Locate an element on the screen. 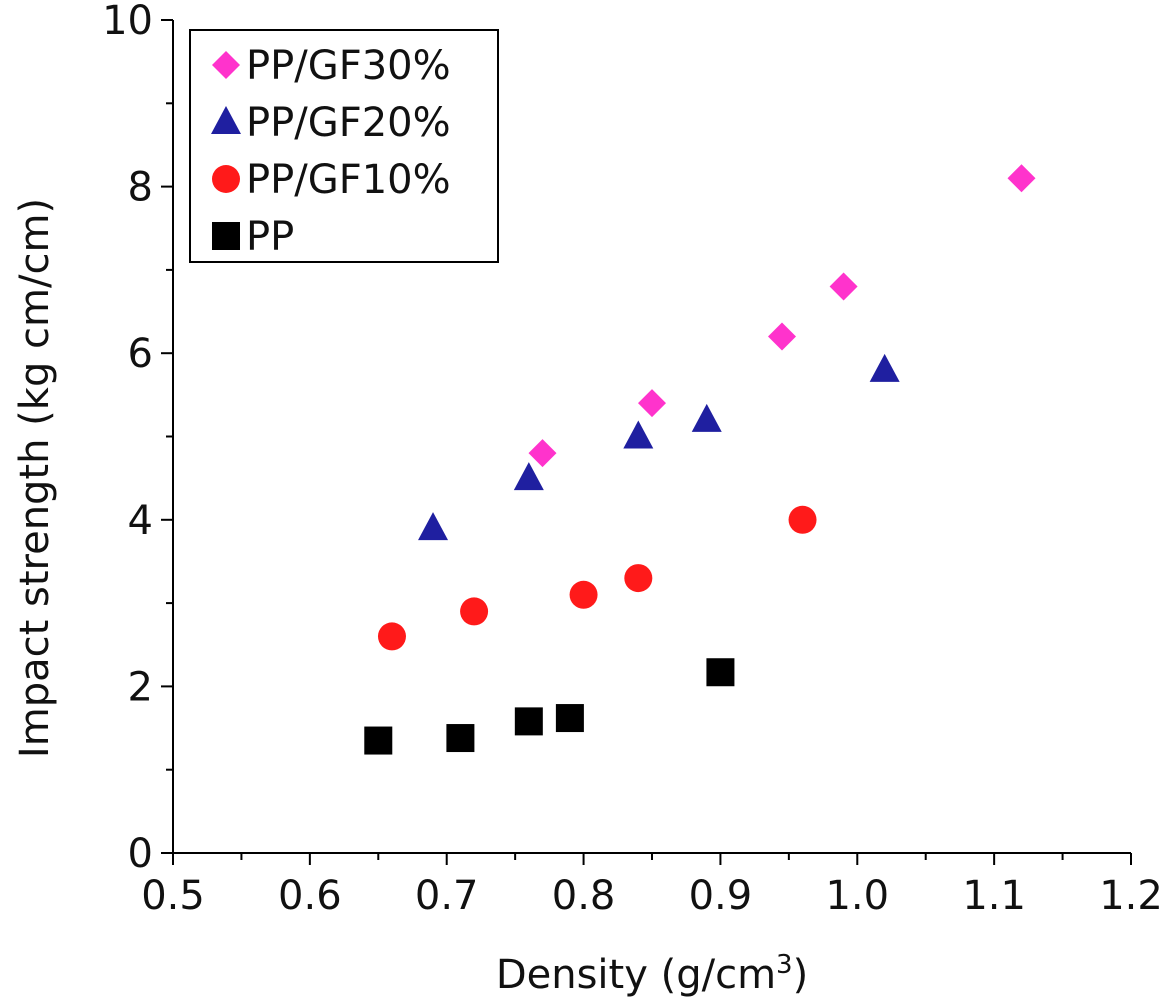 This screenshot has width=1159, height=999. legend-label: PP/GF10% is located at coordinates (348, 180).